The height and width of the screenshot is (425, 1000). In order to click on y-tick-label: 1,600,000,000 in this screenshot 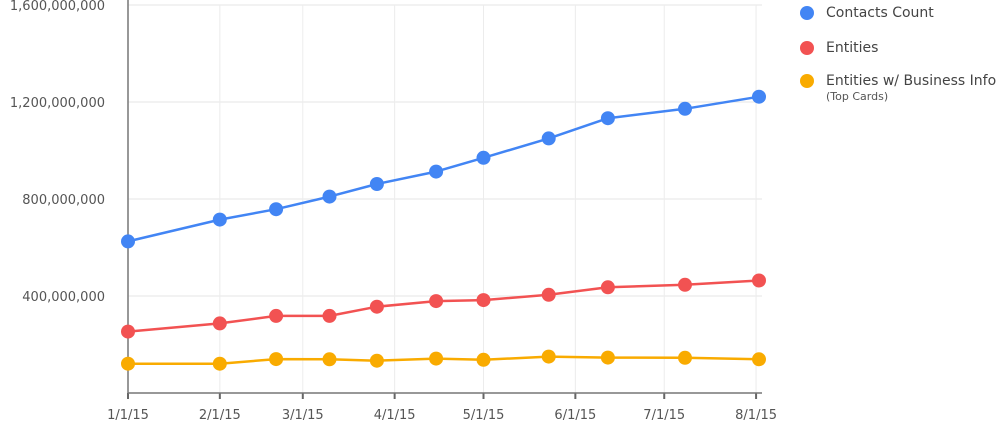, I will do `click(57, 7)`.